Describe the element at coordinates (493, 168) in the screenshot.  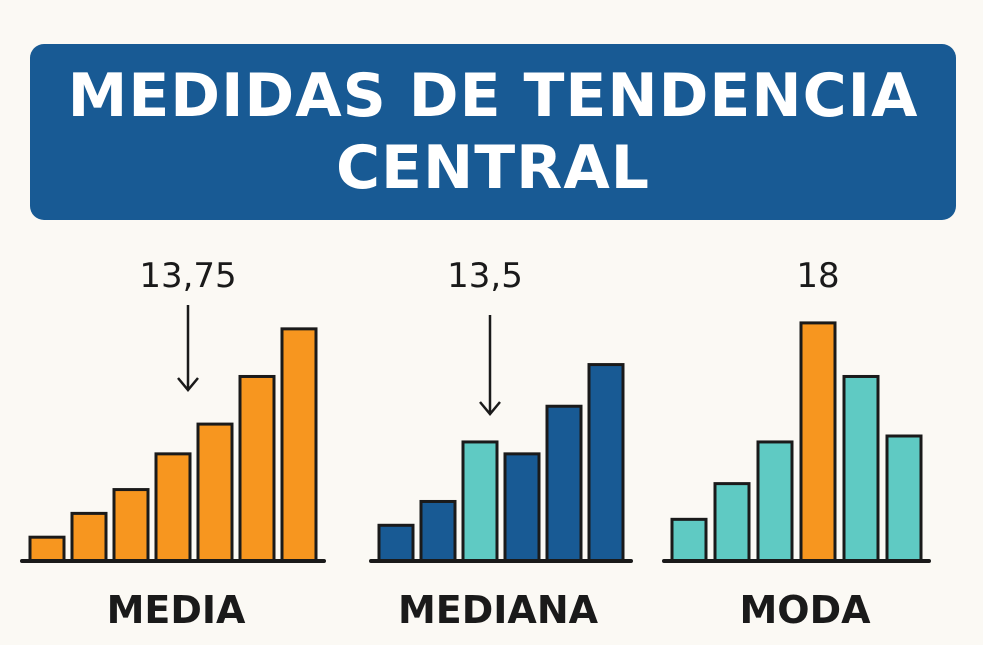
I see `title-line-2: CENTRAL` at that location.